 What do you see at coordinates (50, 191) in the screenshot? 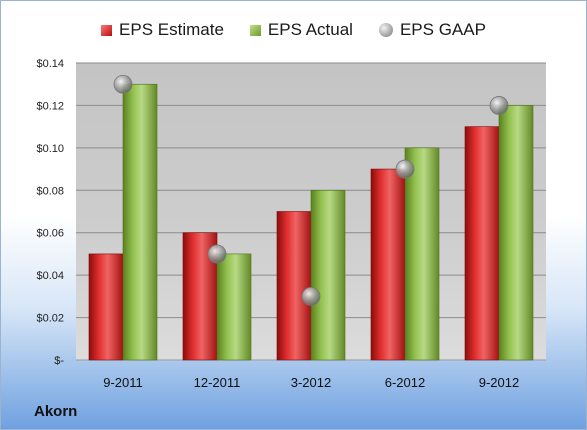
I see `y-tick-label: $0.08` at bounding box center [50, 191].